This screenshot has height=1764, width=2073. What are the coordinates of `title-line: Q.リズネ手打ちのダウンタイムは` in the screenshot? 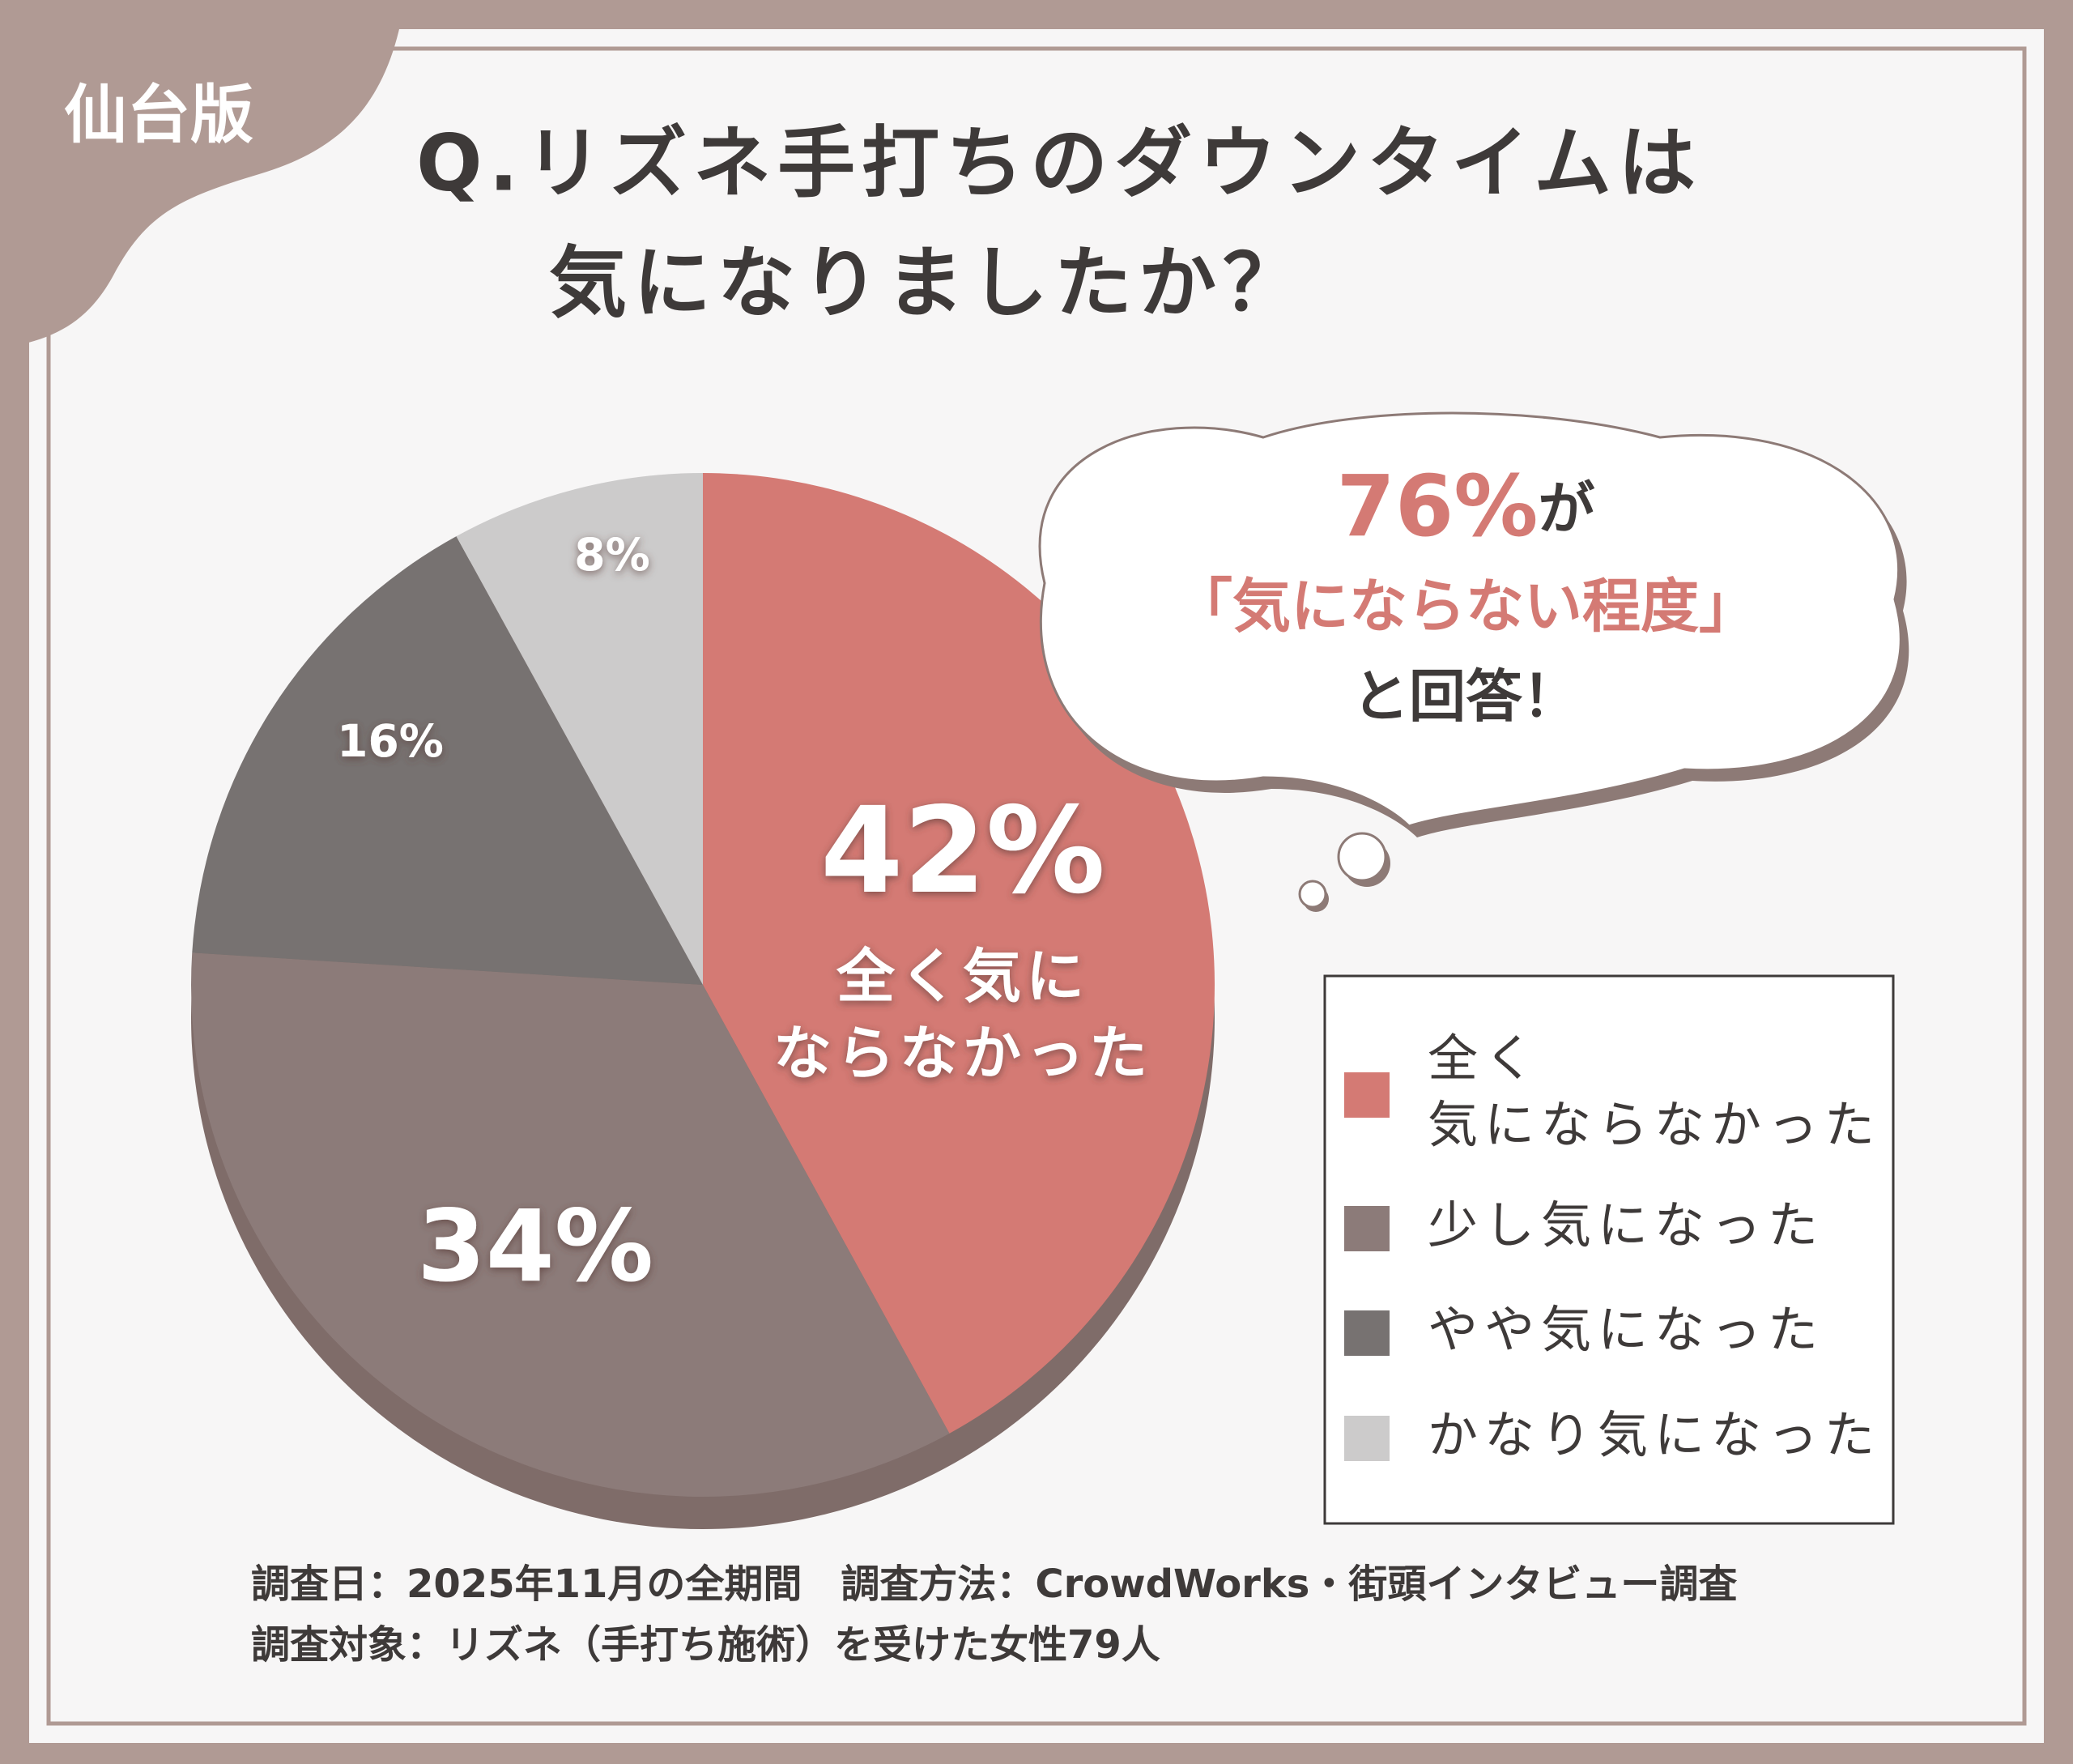 It's located at (1059, 162).